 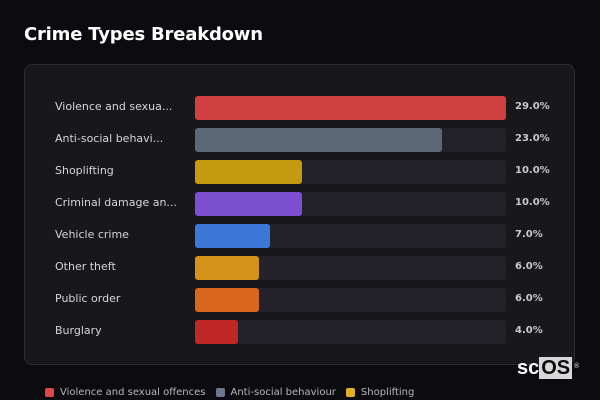 I want to click on bar-value: 4.0%, so click(x=529, y=330).